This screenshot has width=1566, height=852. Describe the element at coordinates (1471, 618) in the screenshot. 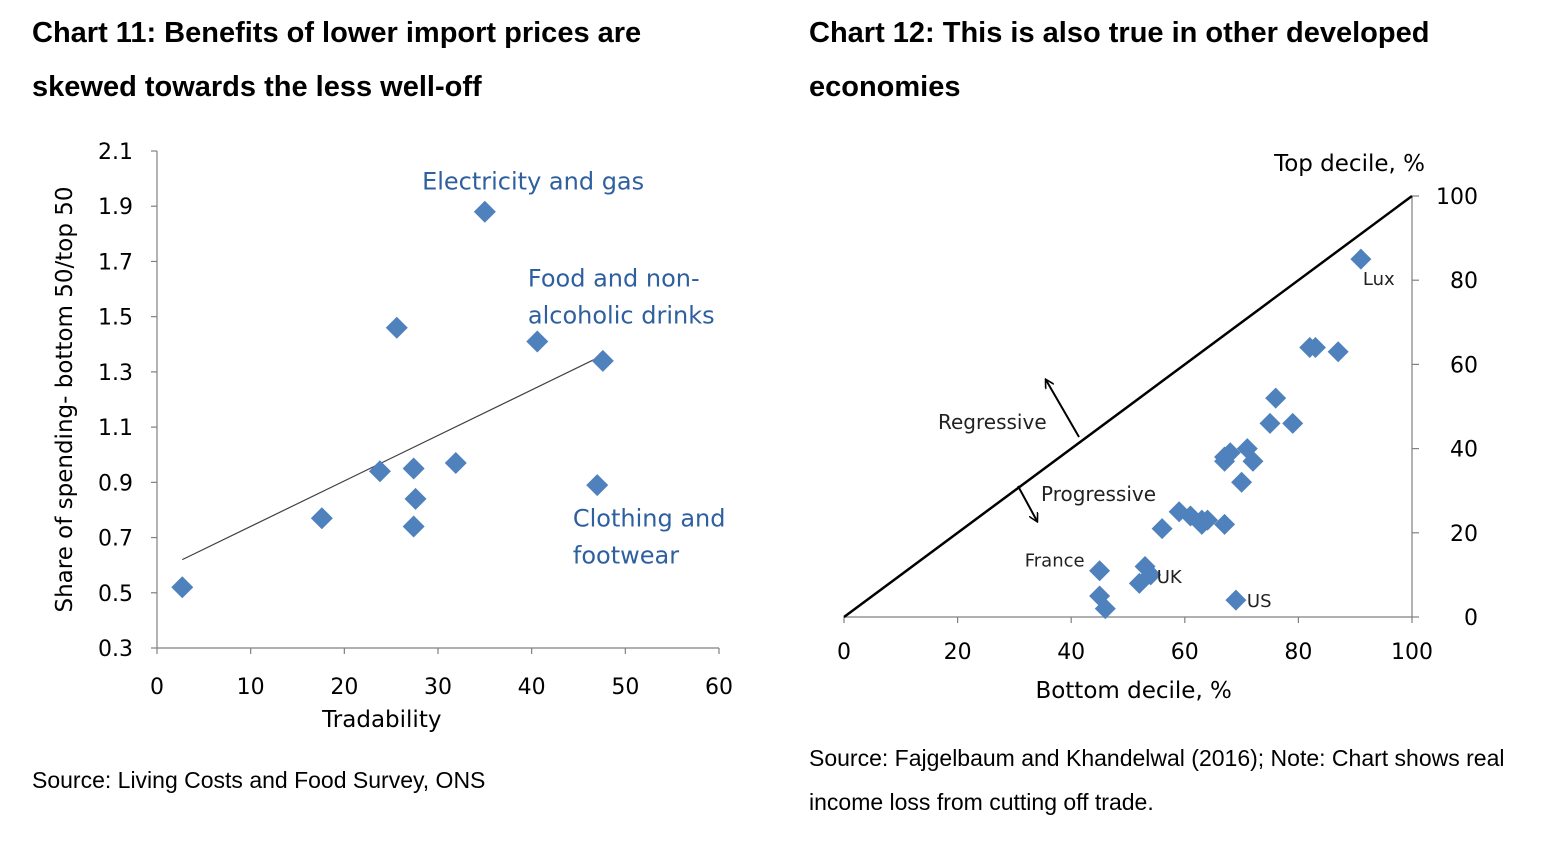

I see `y-tick-label: 0` at that location.